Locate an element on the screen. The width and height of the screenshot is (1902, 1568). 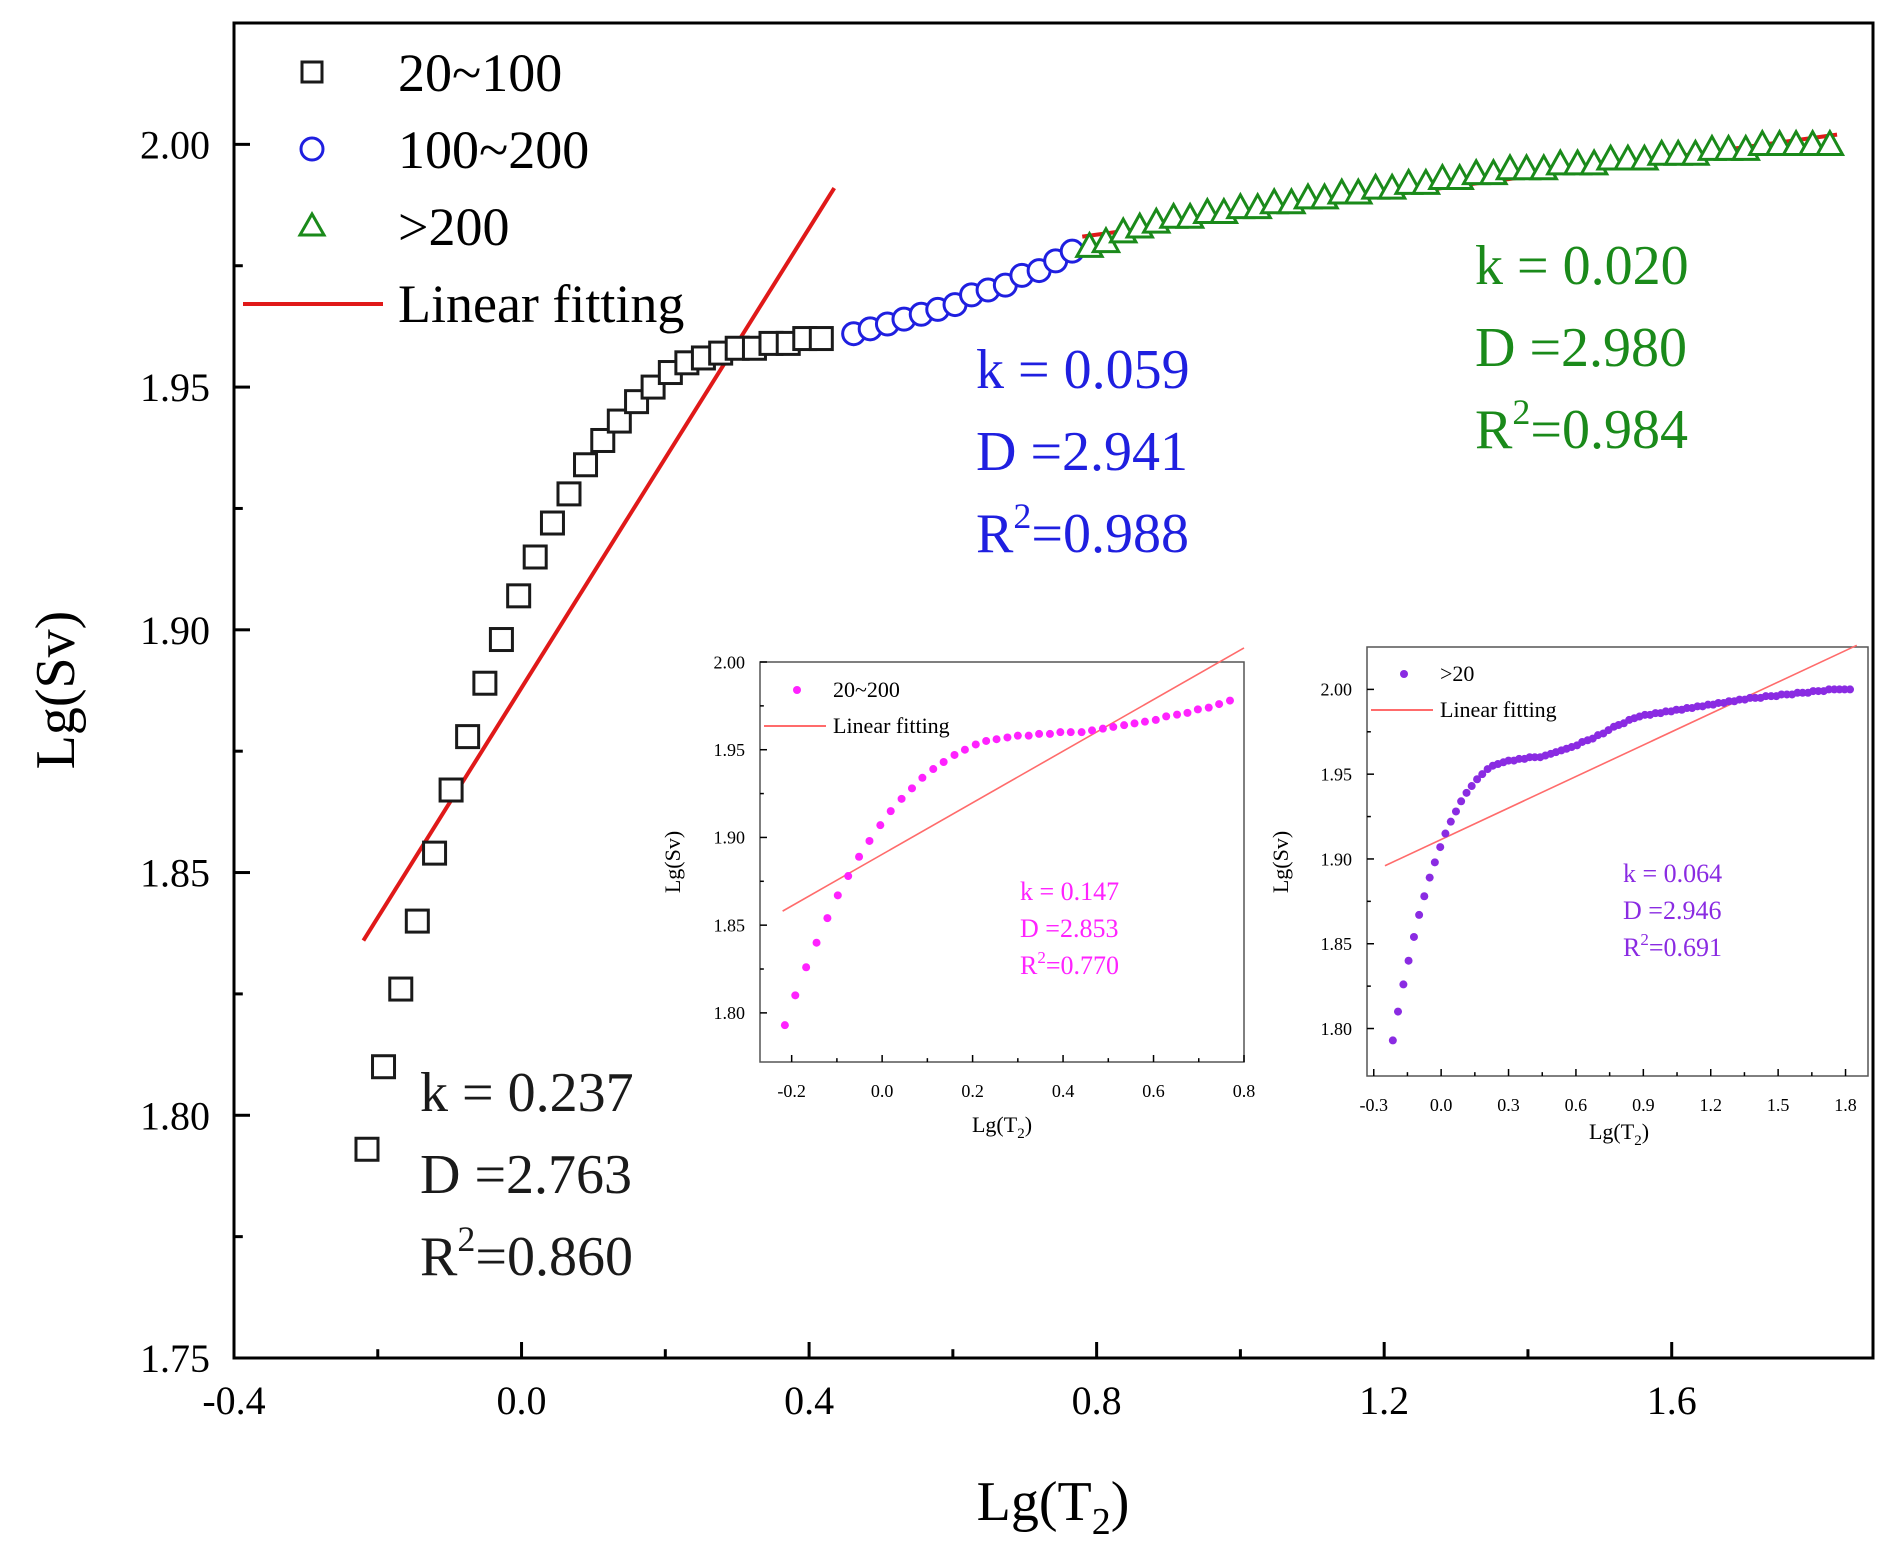
inset1-x-axis-label: Lg(T2) is located at coordinates (1002, 1127).